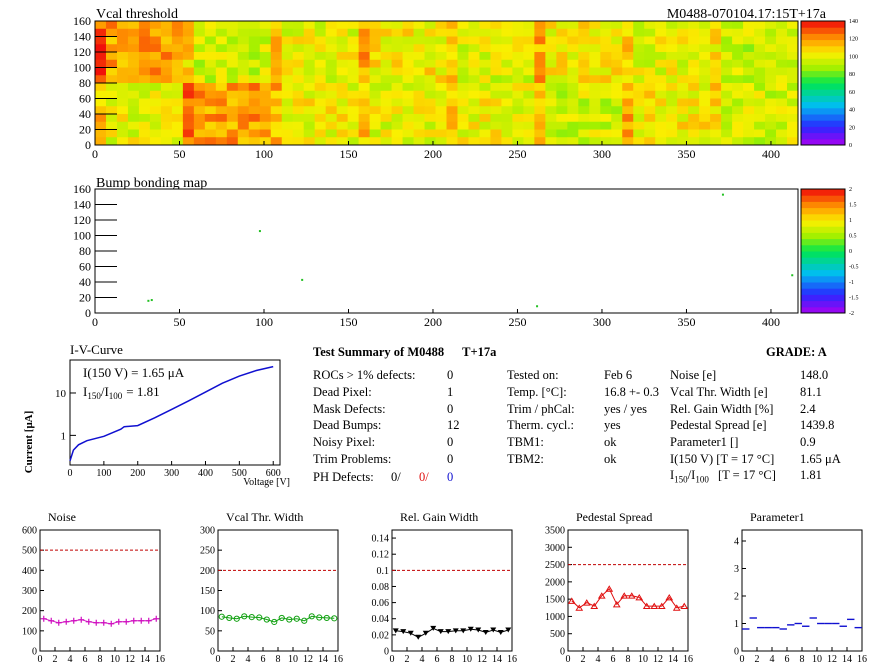 Image resolution: width=896 pixels, height=672 pixels. I want to click on bump-defect-point, so click(722, 194).